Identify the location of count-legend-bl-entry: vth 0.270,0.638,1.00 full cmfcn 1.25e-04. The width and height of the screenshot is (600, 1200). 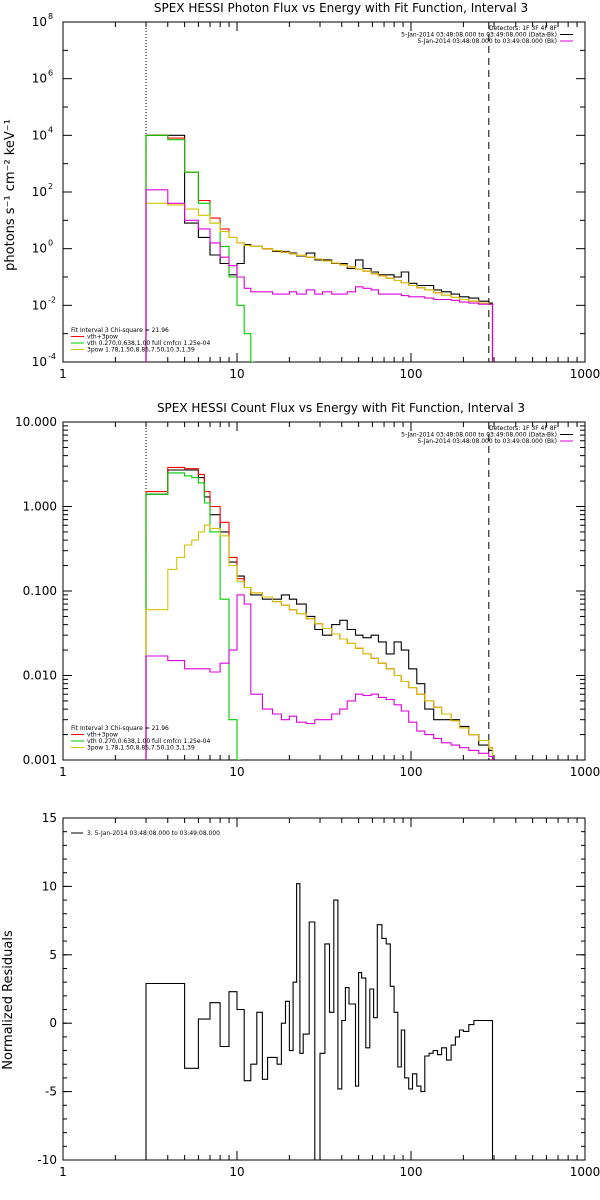
(149, 741).